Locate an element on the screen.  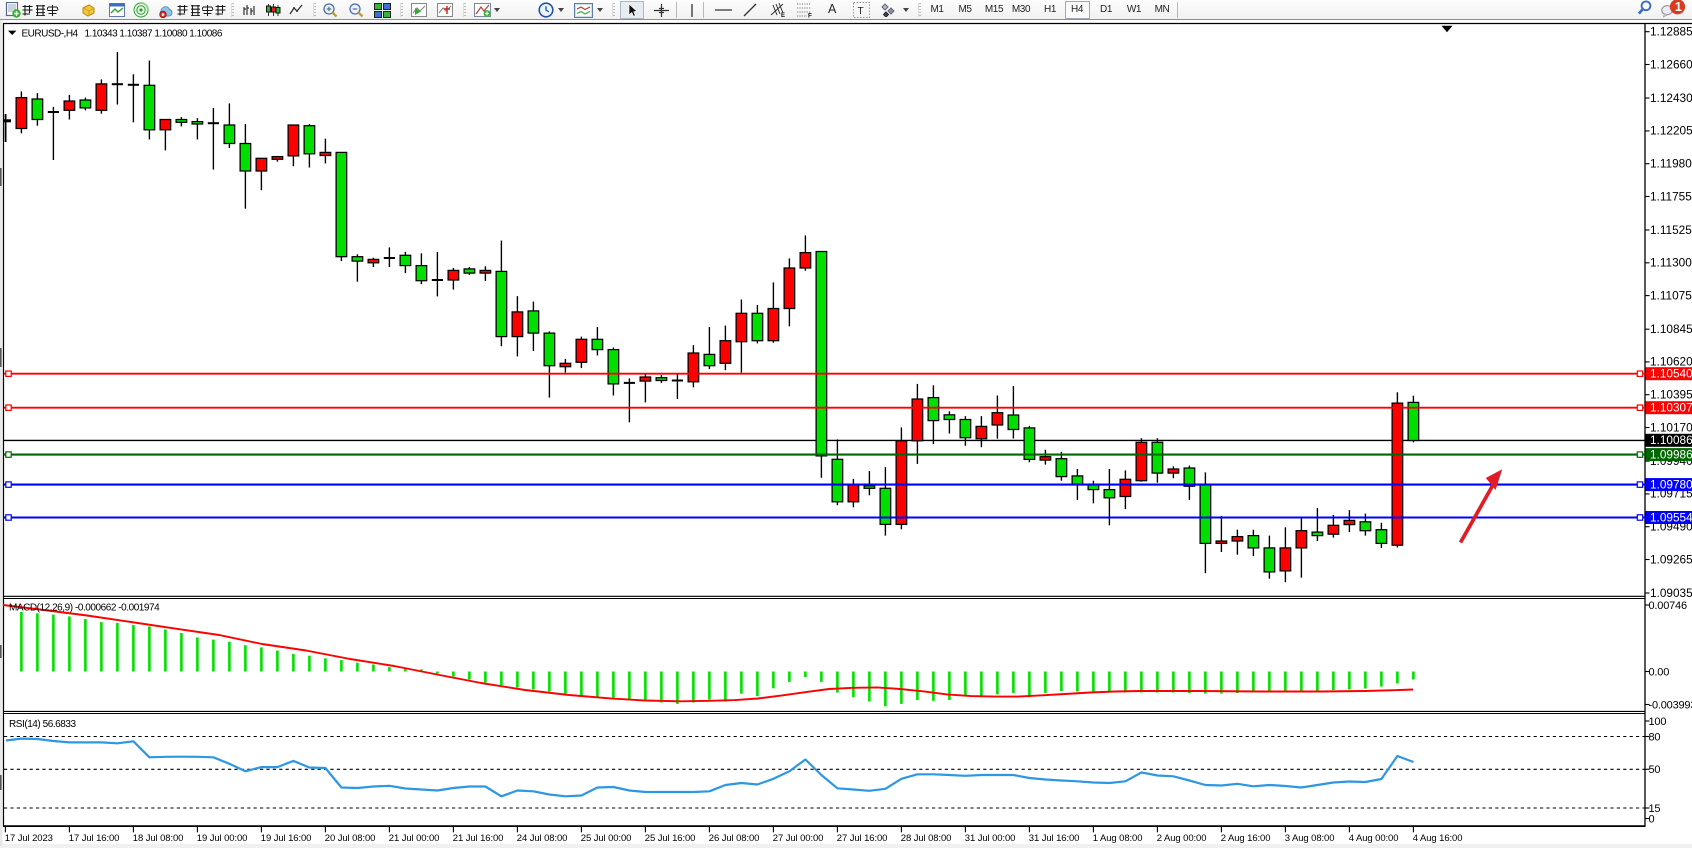
svg-text: 3 Aug 08:00 is located at coordinates (1310, 838).